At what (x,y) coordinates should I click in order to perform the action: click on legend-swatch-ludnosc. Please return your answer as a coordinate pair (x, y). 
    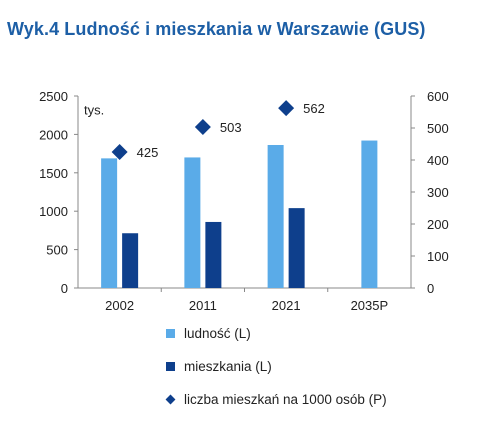
    Looking at the image, I should click on (170, 333).